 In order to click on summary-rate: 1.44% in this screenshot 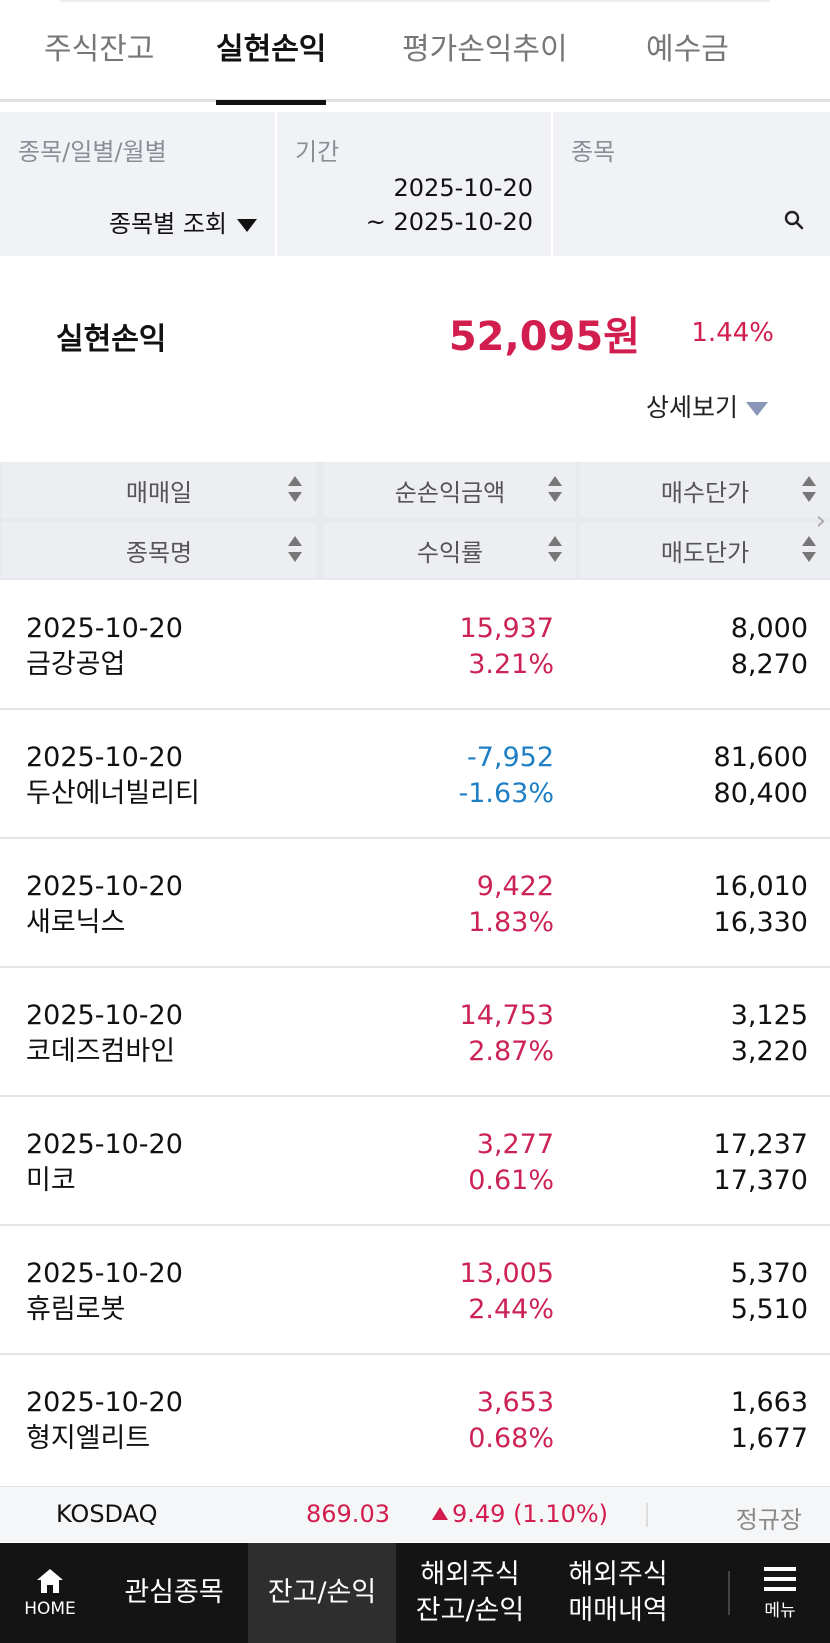, I will do `click(732, 333)`.